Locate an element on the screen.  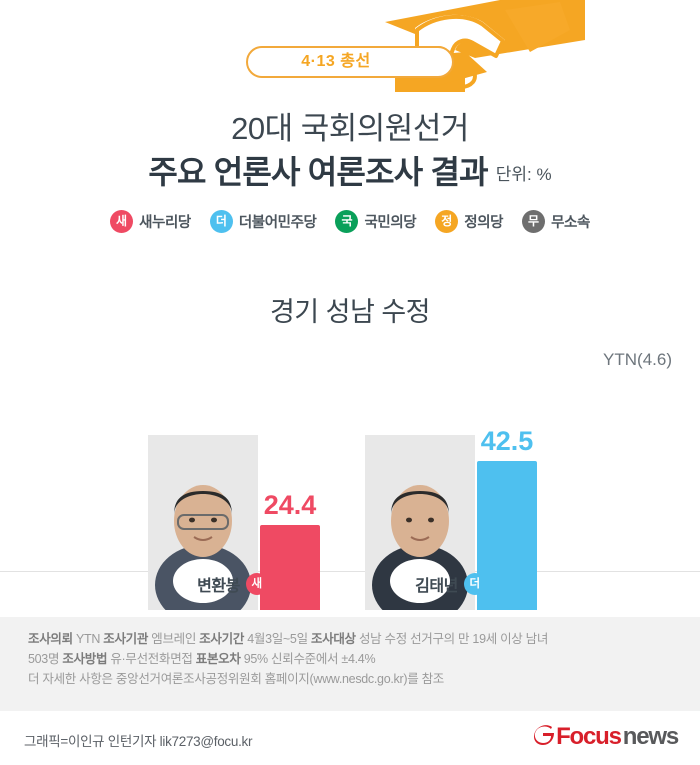
candidate-name: 변환봉 is located at coordinates (218, 586).